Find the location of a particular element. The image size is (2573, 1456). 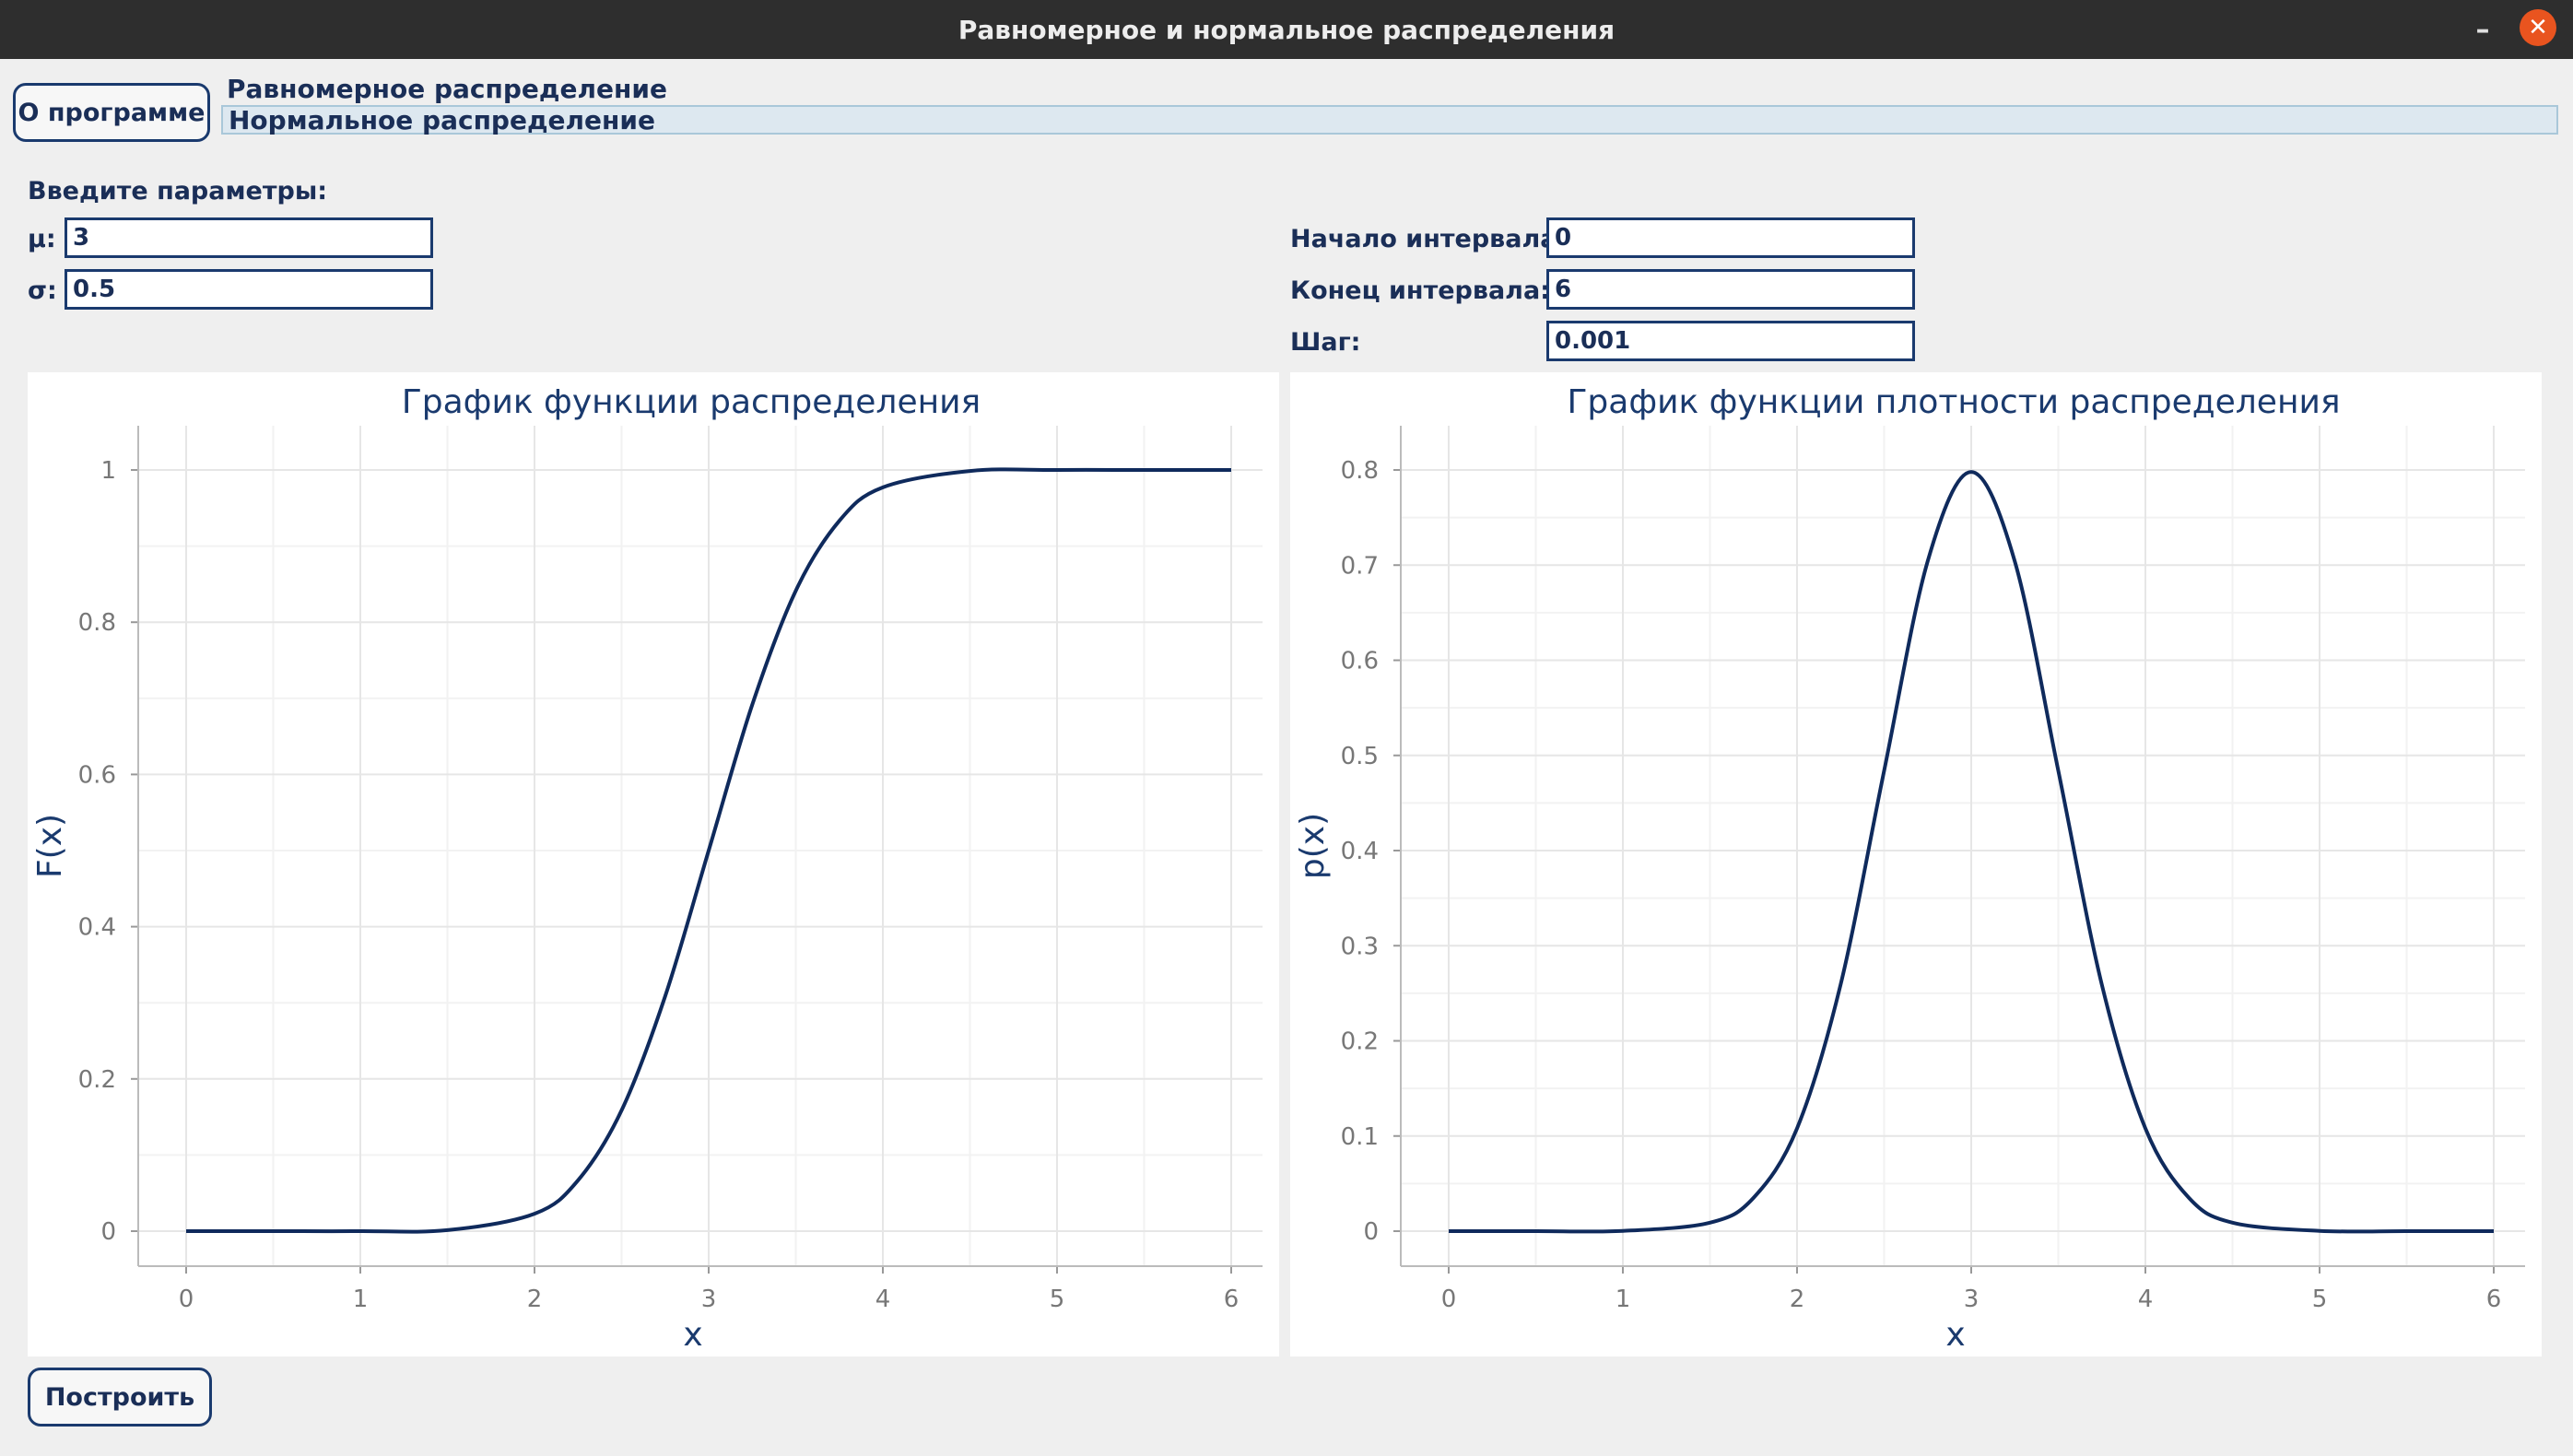

y-tick-label: 0.5 is located at coordinates (1360, 756).